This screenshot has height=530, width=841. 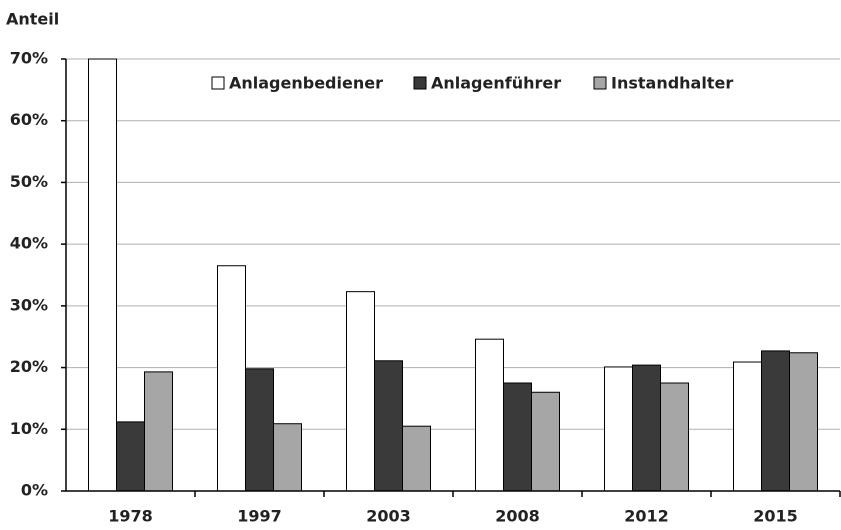 What do you see at coordinates (29, 58) in the screenshot?
I see `y-tick-label: 70%` at bounding box center [29, 58].